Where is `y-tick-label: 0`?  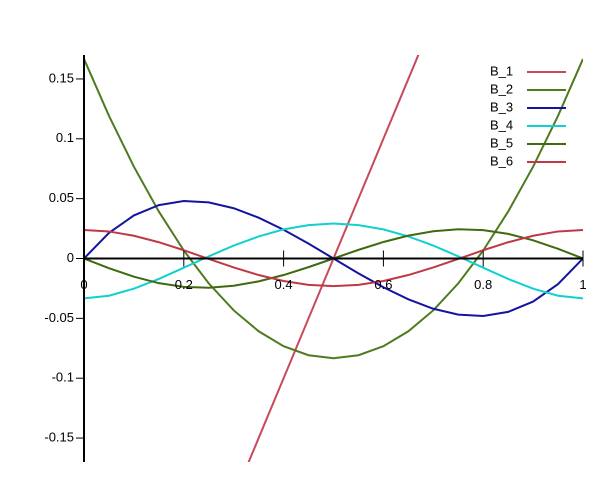 y-tick-label: 0 is located at coordinates (70, 257).